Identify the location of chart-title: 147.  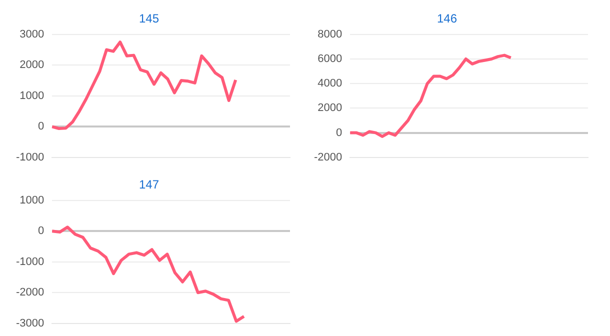
(149, 185).